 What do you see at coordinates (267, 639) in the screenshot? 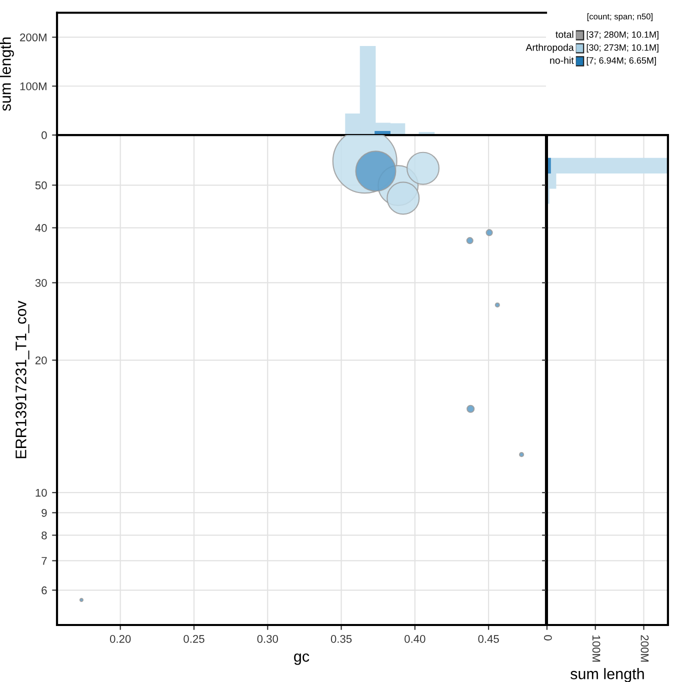
I see `x-tick-label: 0.30` at bounding box center [267, 639].